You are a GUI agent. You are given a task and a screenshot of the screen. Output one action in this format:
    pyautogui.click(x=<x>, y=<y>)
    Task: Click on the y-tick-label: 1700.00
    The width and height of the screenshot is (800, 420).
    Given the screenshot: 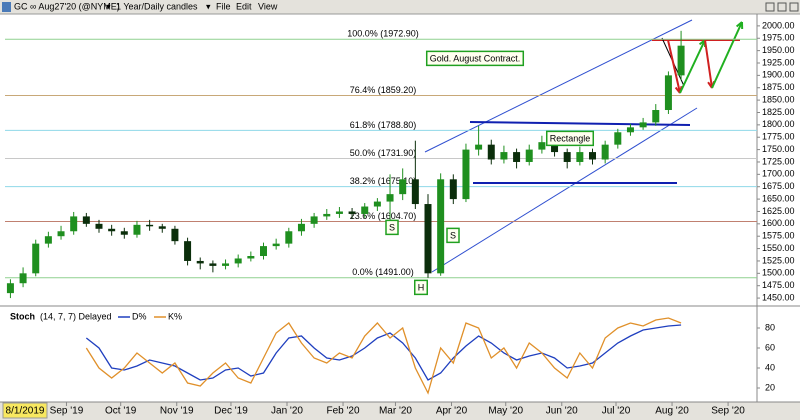 What is the action you would take?
    pyautogui.click(x=778, y=174)
    